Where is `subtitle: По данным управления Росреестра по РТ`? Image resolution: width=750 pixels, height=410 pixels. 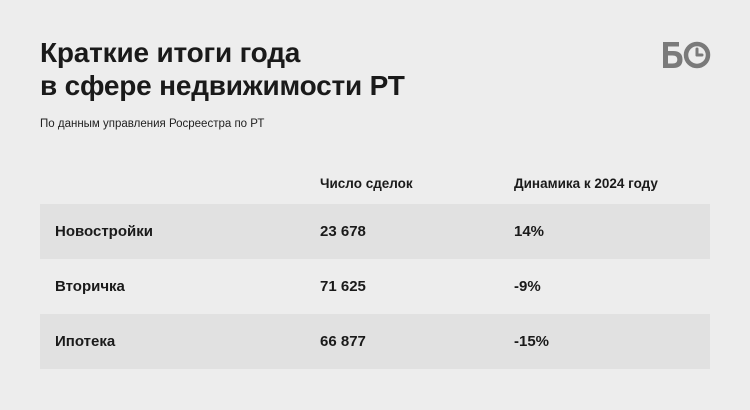 subtitle: По данным управления Росреестра по РТ is located at coordinates (152, 124).